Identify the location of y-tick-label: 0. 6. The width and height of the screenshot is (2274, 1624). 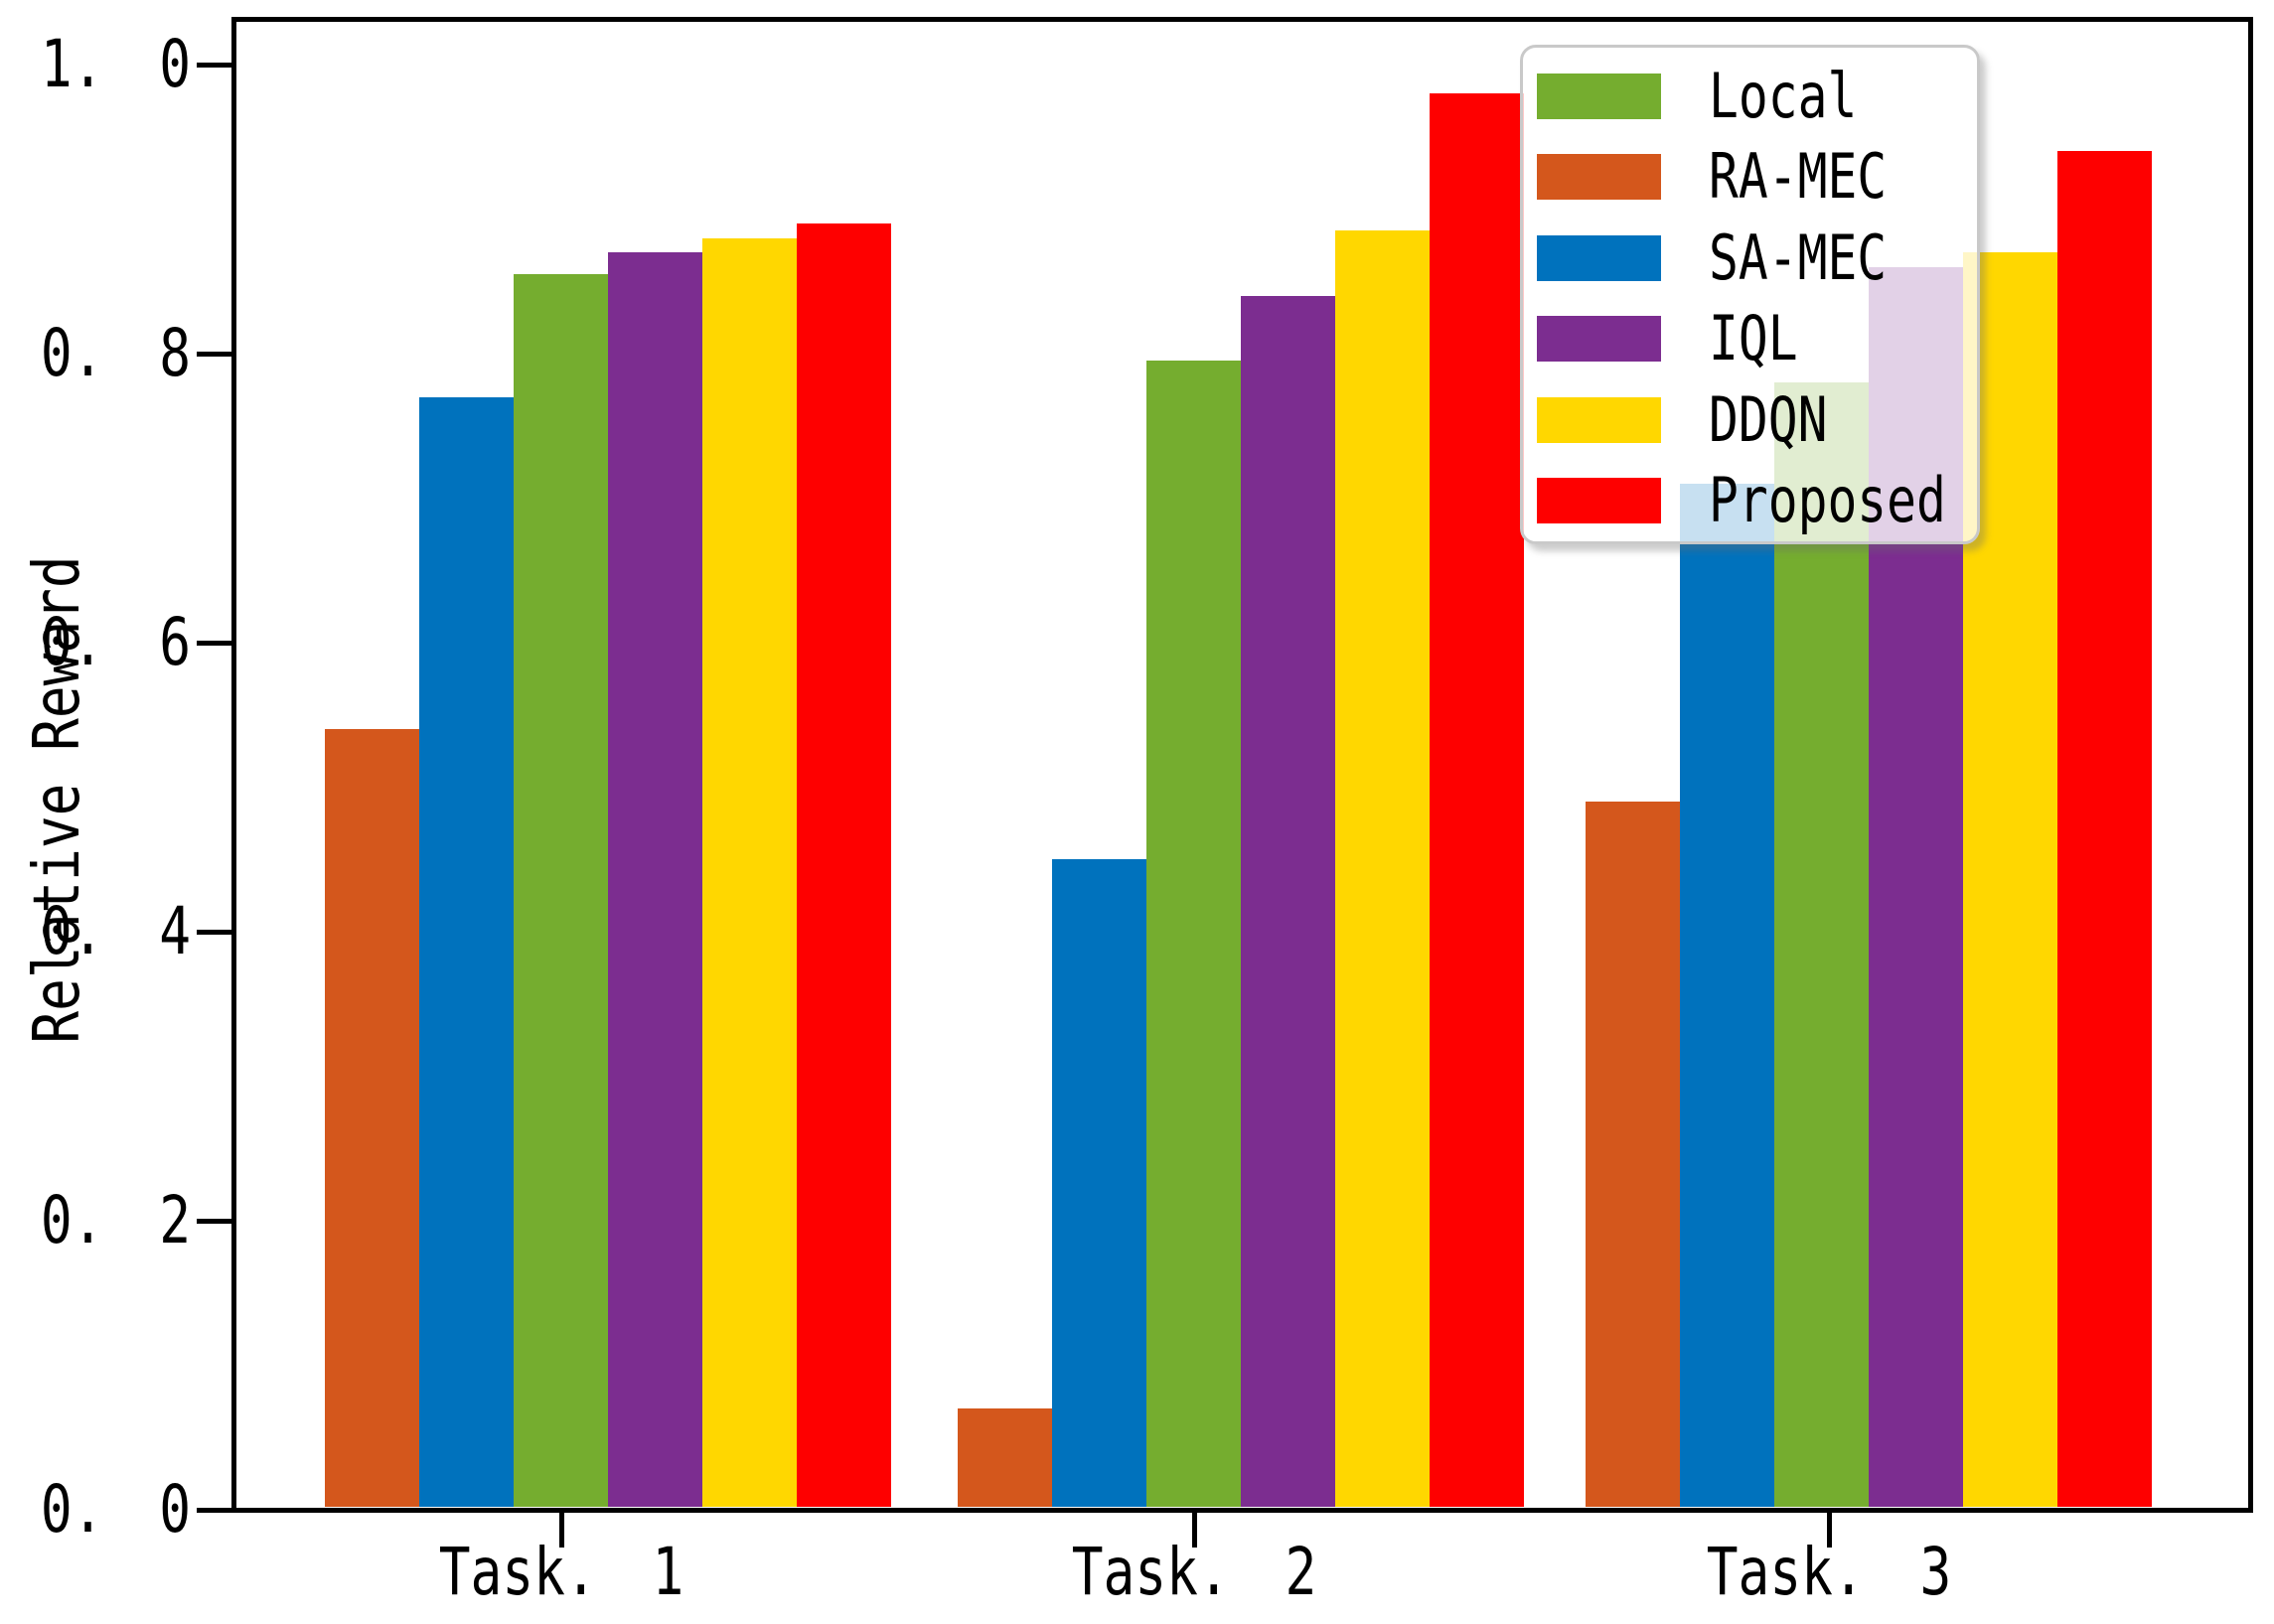
(115, 642).